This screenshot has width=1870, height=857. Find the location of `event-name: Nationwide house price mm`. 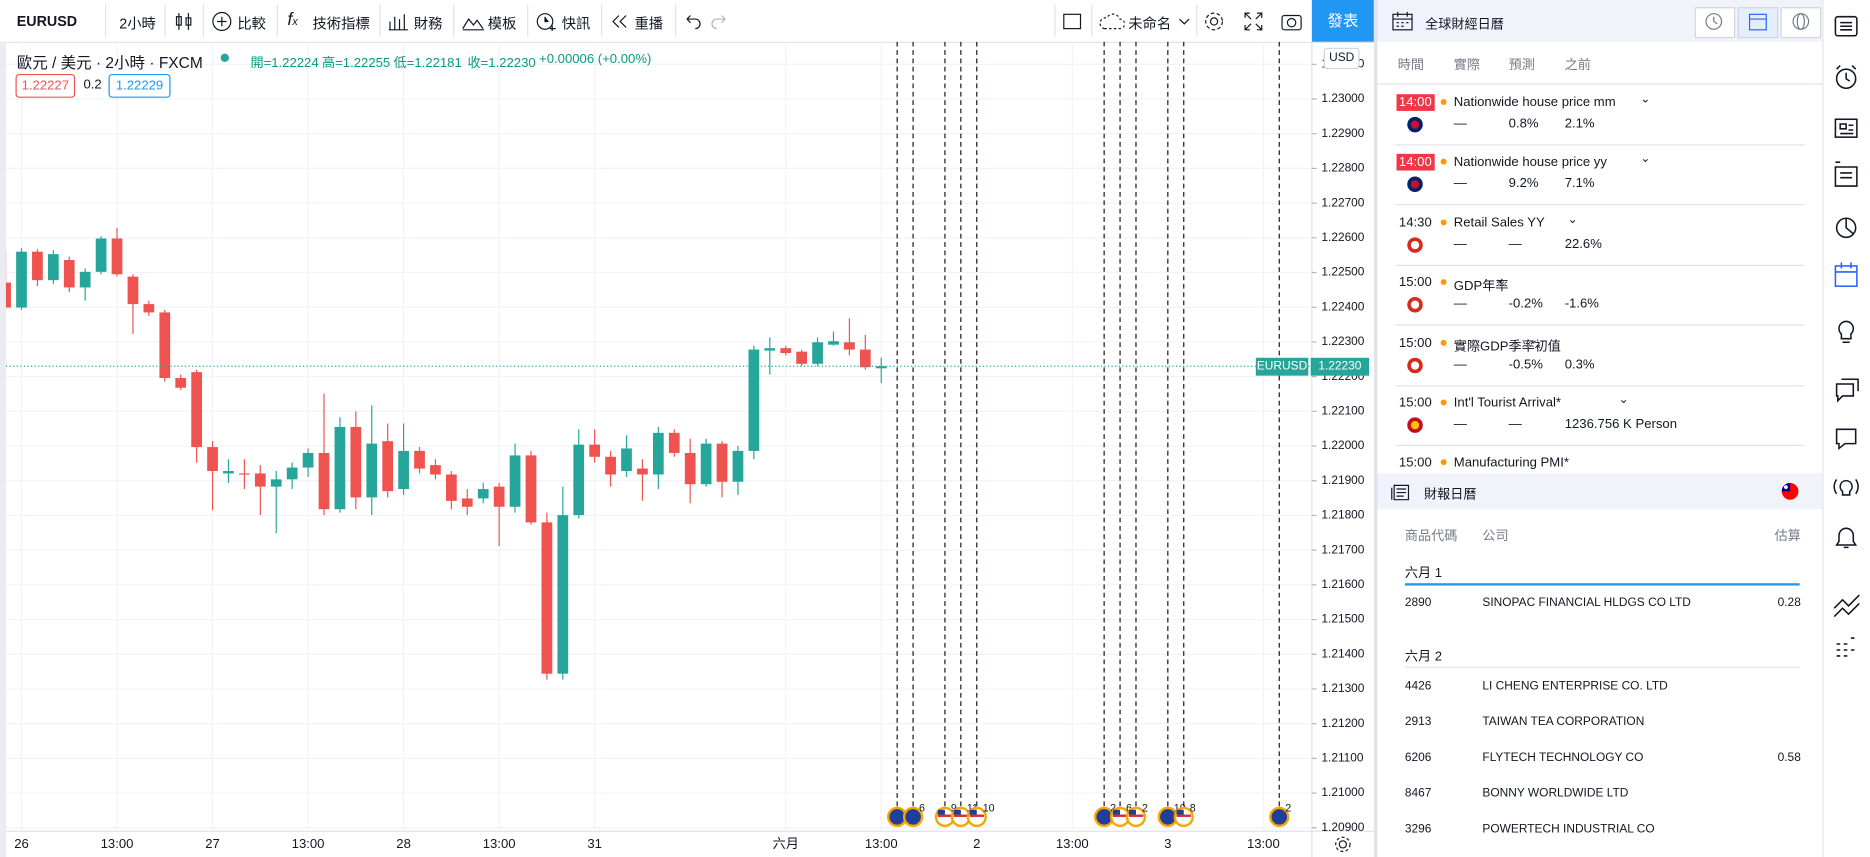

event-name: Nationwide house price mm is located at coordinates (1534, 102).